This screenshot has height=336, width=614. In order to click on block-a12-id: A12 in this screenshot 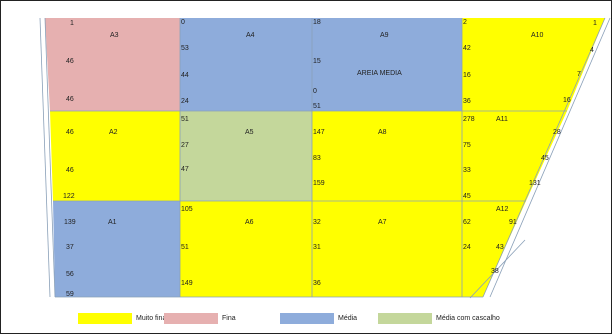, I will do `click(502, 209)`.